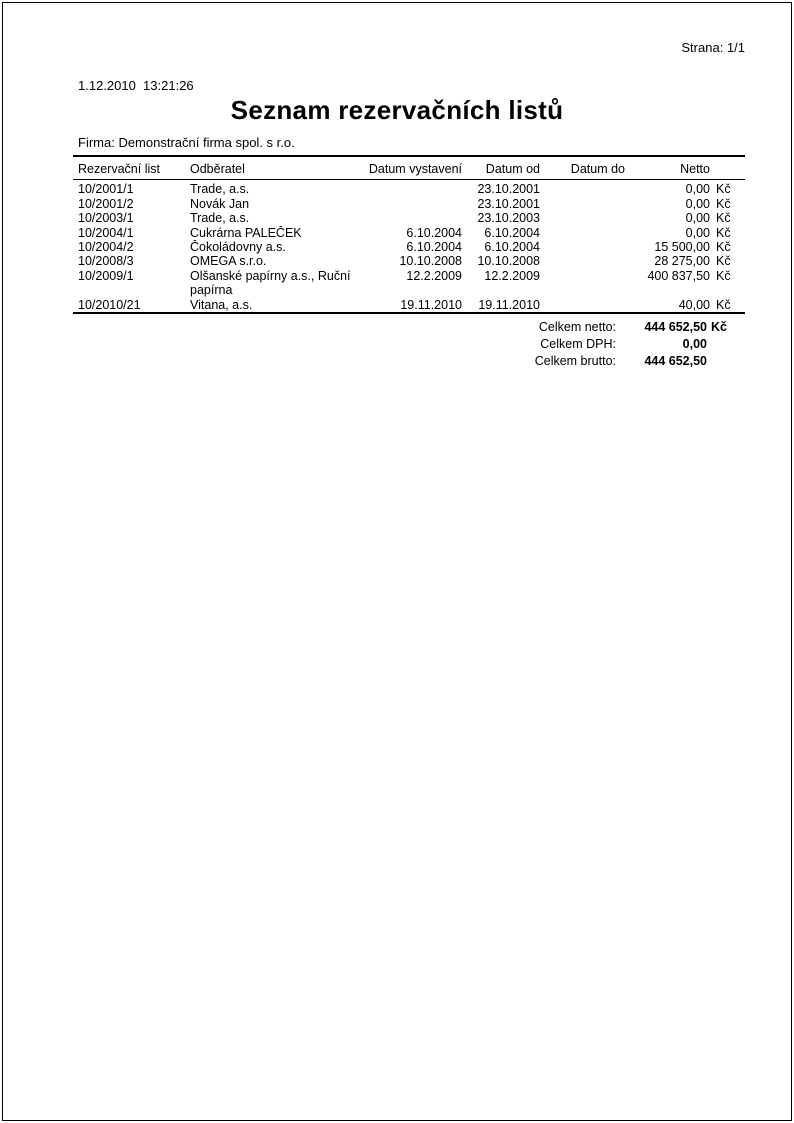 The image size is (794, 1123). Describe the element at coordinates (106, 232) in the screenshot. I see `cell-reservation-id: 10/2004/1` at that location.